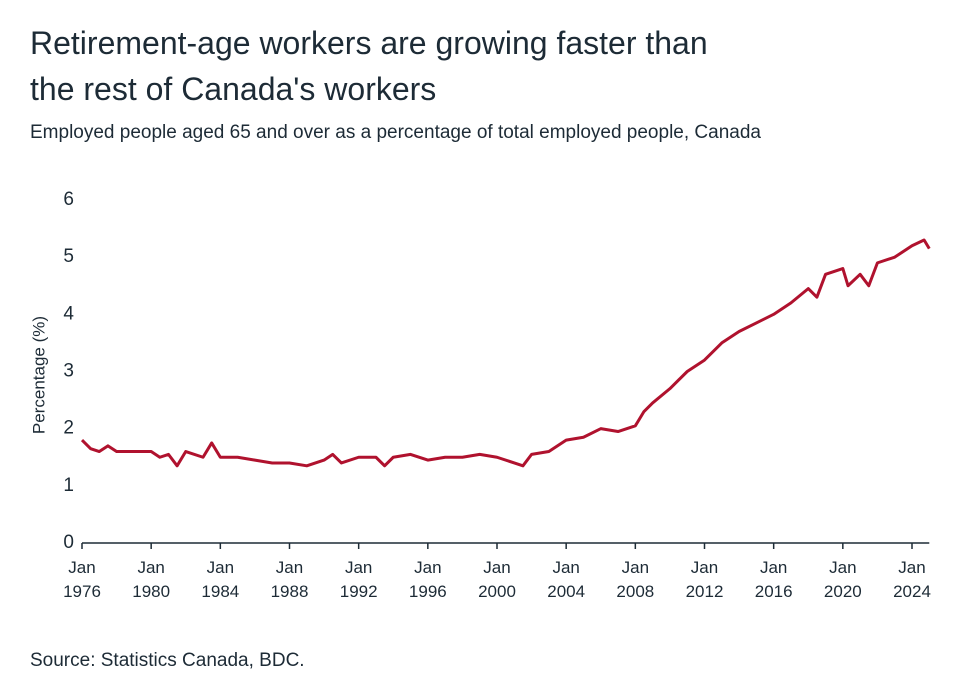  I want to click on x-tick-label: Jan 2016, so click(773, 579).